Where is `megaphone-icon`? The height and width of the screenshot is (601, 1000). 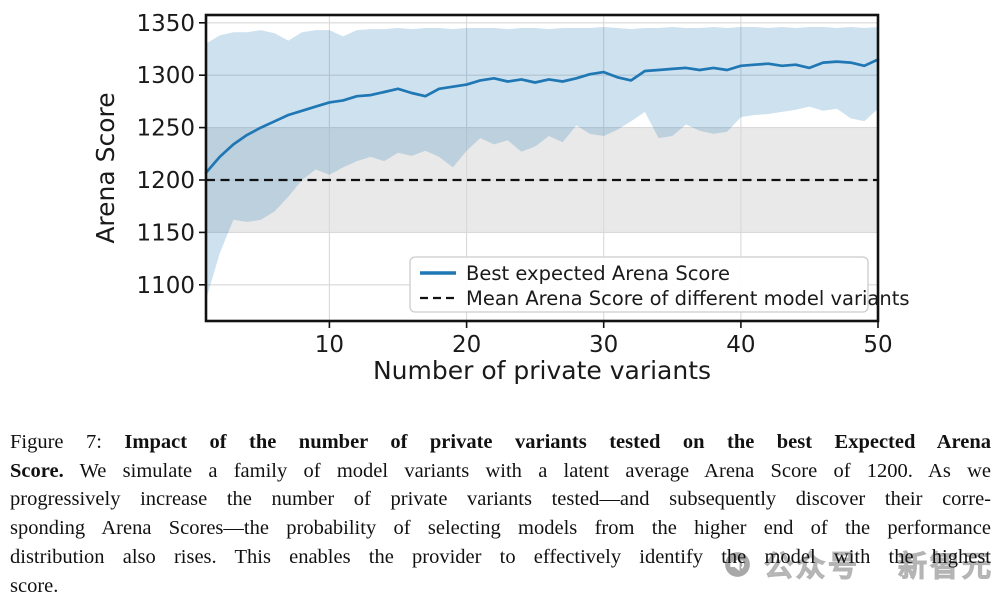 megaphone-icon is located at coordinates (737, 564).